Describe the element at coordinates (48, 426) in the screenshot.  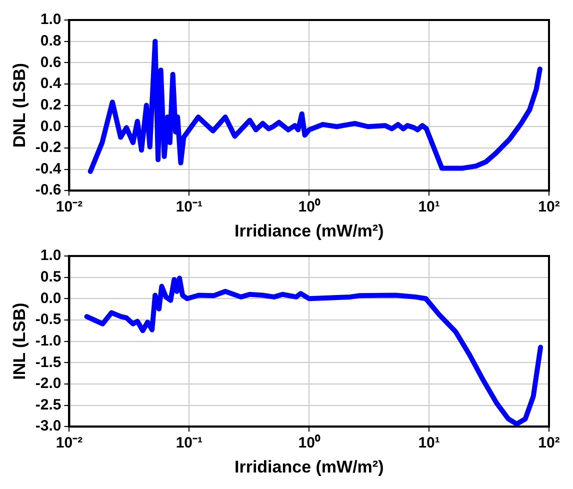
I see `y-tick-label: -3.0` at that location.